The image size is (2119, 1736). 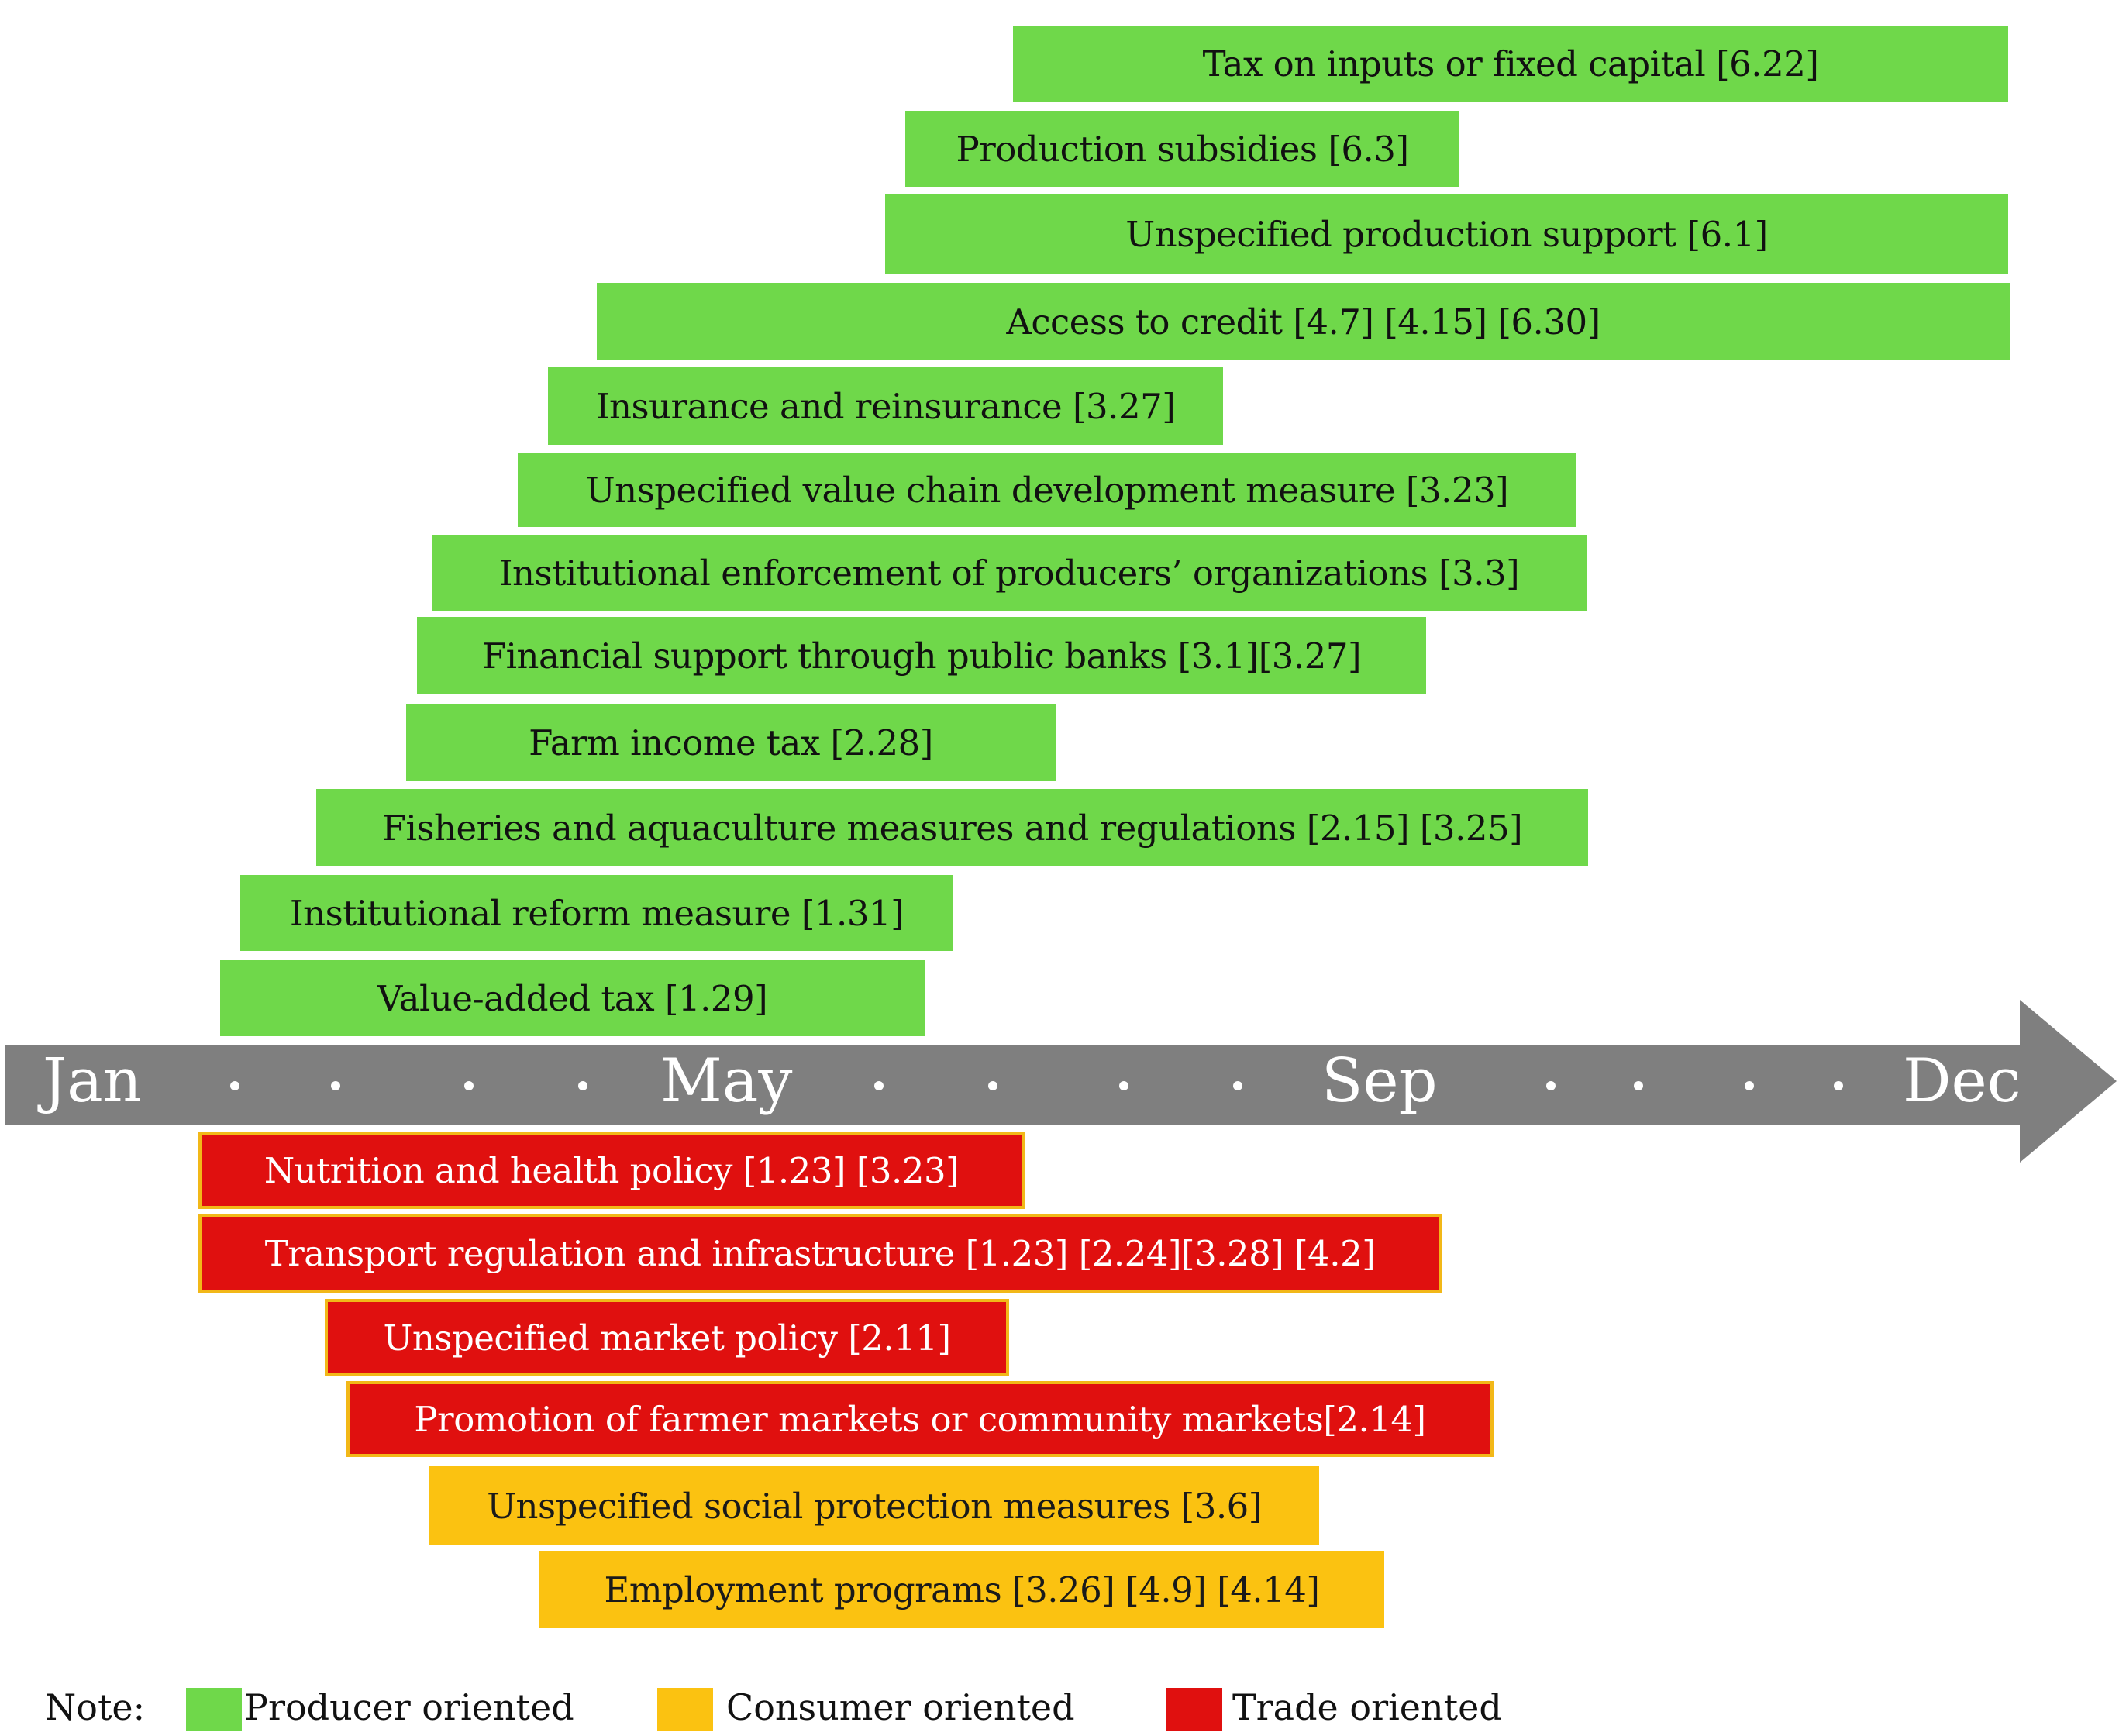 I want to click on producer-bar-production-subsidies: Production subsidies [6.3], so click(x=1182, y=149).